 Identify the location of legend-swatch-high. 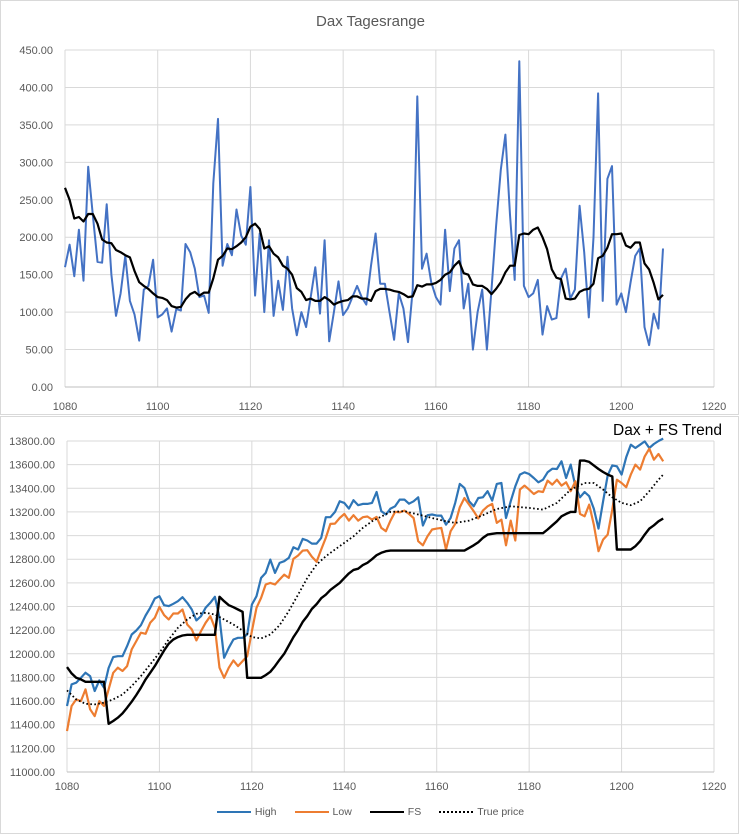
(233, 812).